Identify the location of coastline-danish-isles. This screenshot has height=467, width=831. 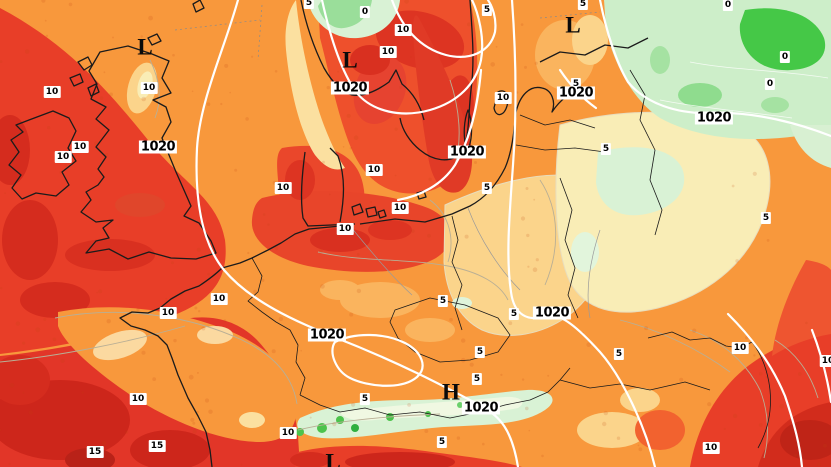
(389, 204).